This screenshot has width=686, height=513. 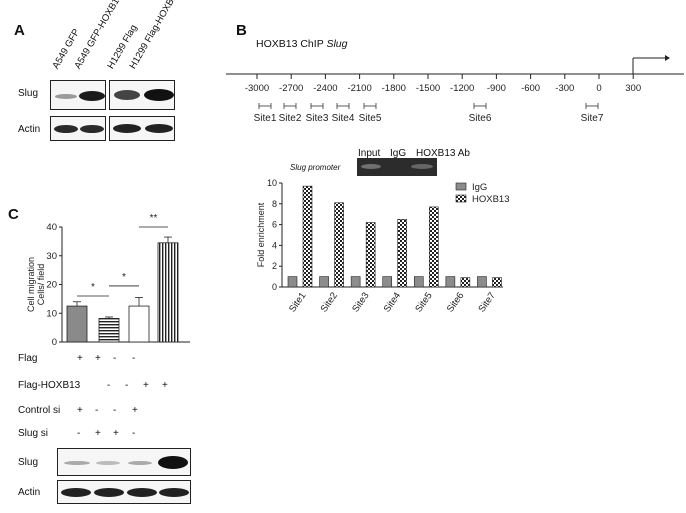 I want to click on panel-b-title: HOXB13 ChIP Slug, so click(x=301, y=44).